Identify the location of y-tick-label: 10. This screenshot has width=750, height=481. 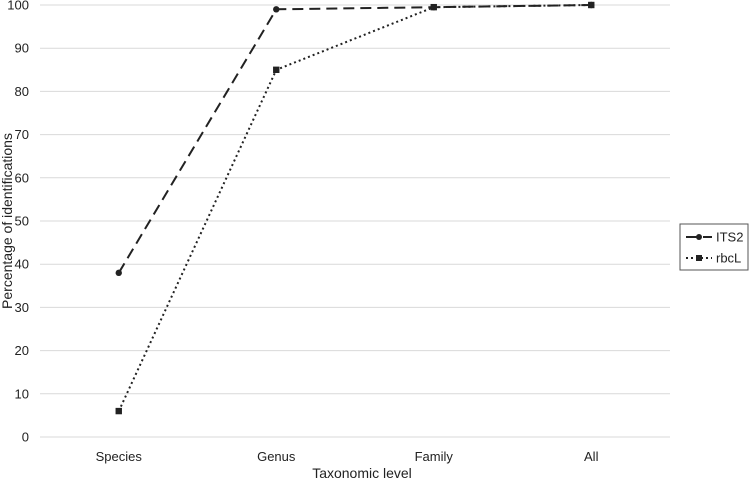
(22, 393).